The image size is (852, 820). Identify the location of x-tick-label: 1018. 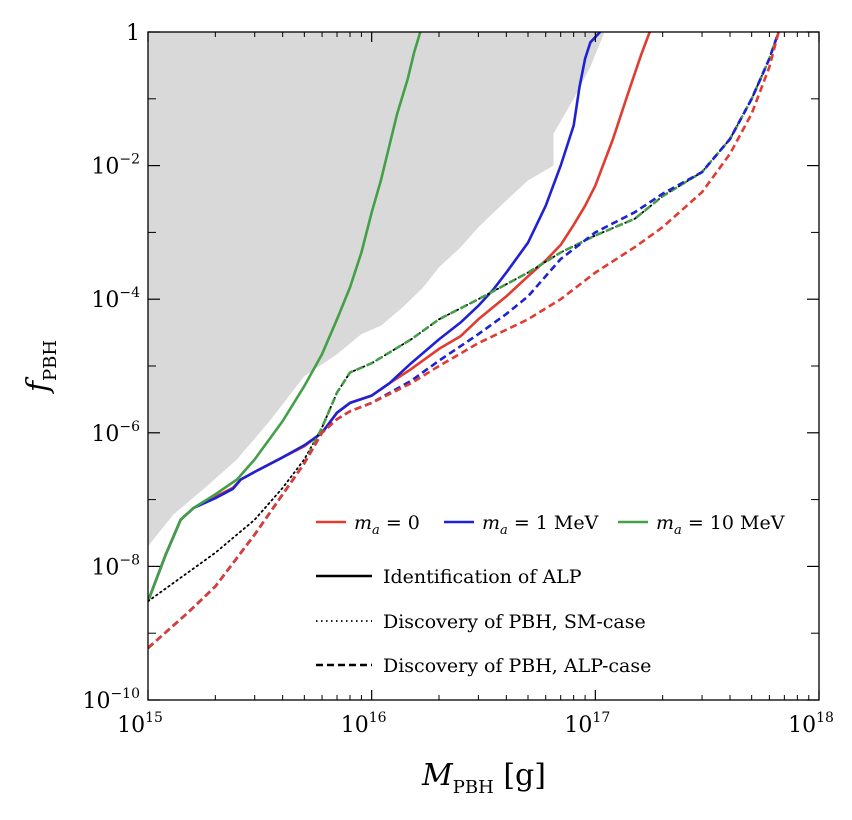
(811, 724).